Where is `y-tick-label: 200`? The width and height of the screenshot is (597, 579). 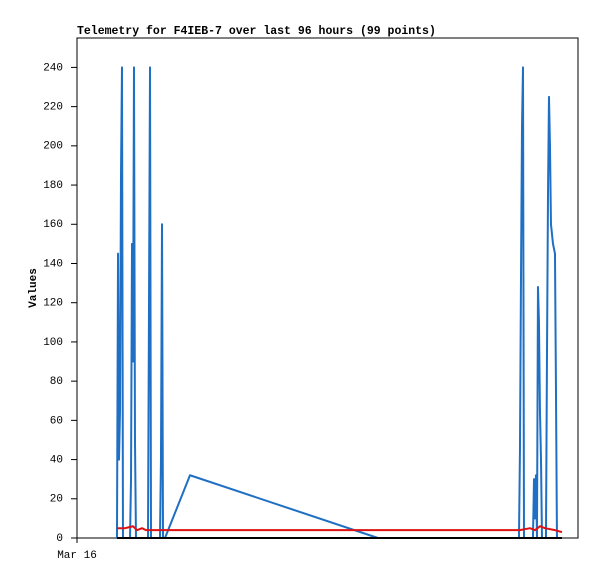
y-tick-label: 200 is located at coordinates (53, 147).